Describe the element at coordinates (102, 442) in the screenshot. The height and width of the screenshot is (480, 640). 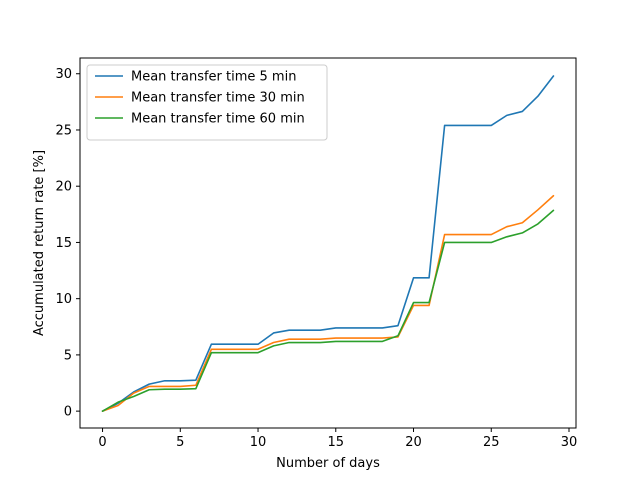
I see `x-tick-label: 0` at that location.